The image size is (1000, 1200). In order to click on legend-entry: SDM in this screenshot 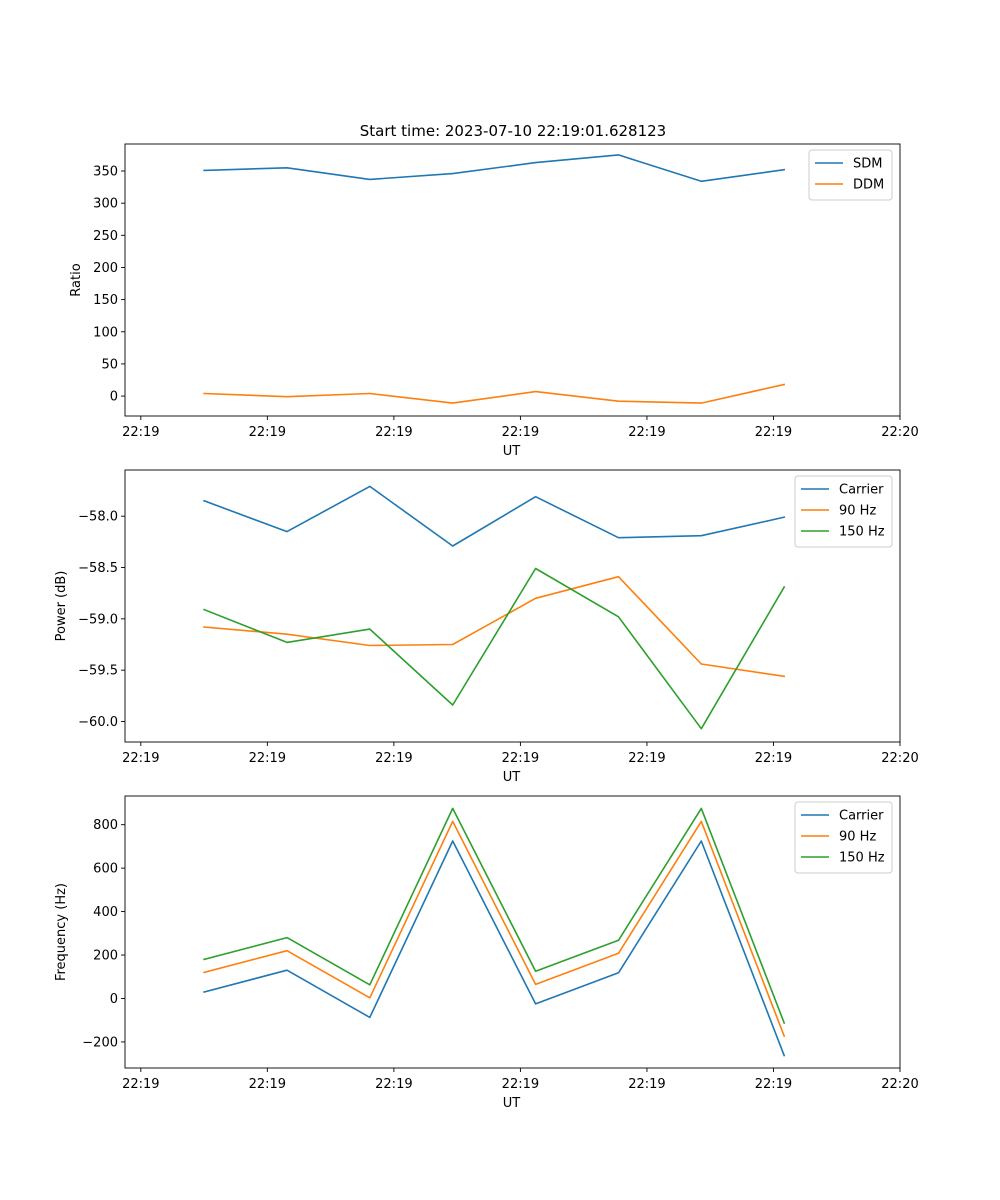, I will do `click(867, 164)`.